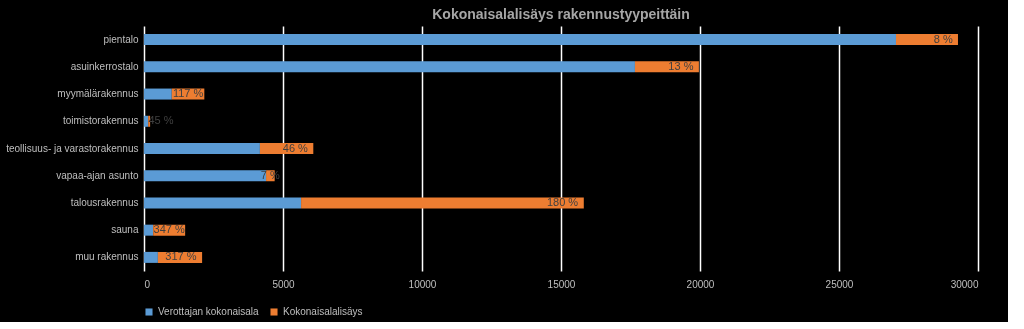 The width and height of the screenshot is (1024, 329). What do you see at coordinates (561, 284) in the screenshot?
I see `x-tick-label: 15000` at bounding box center [561, 284].